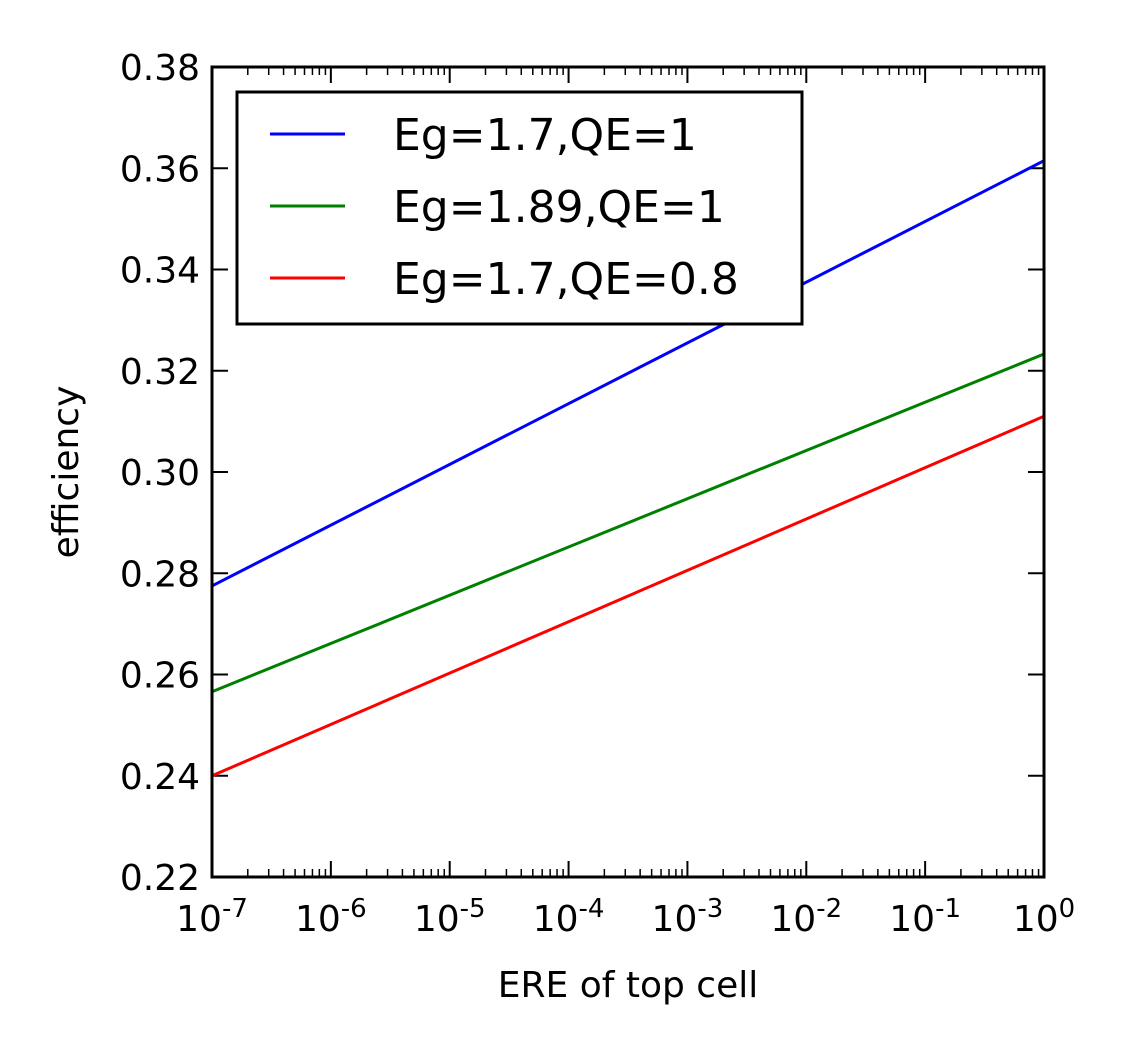 The height and width of the screenshot is (1050, 1125). I want to click on x-tick-label-exponent: -3, so click(710, 909).